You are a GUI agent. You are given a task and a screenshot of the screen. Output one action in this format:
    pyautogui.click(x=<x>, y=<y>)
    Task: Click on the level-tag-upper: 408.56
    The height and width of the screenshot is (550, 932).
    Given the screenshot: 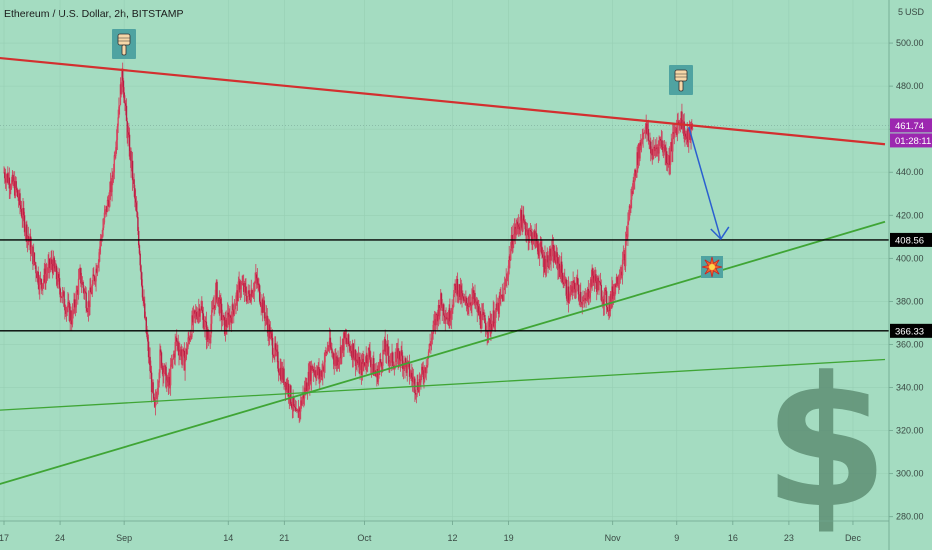 What is the action you would take?
    pyautogui.click(x=909, y=240)
    